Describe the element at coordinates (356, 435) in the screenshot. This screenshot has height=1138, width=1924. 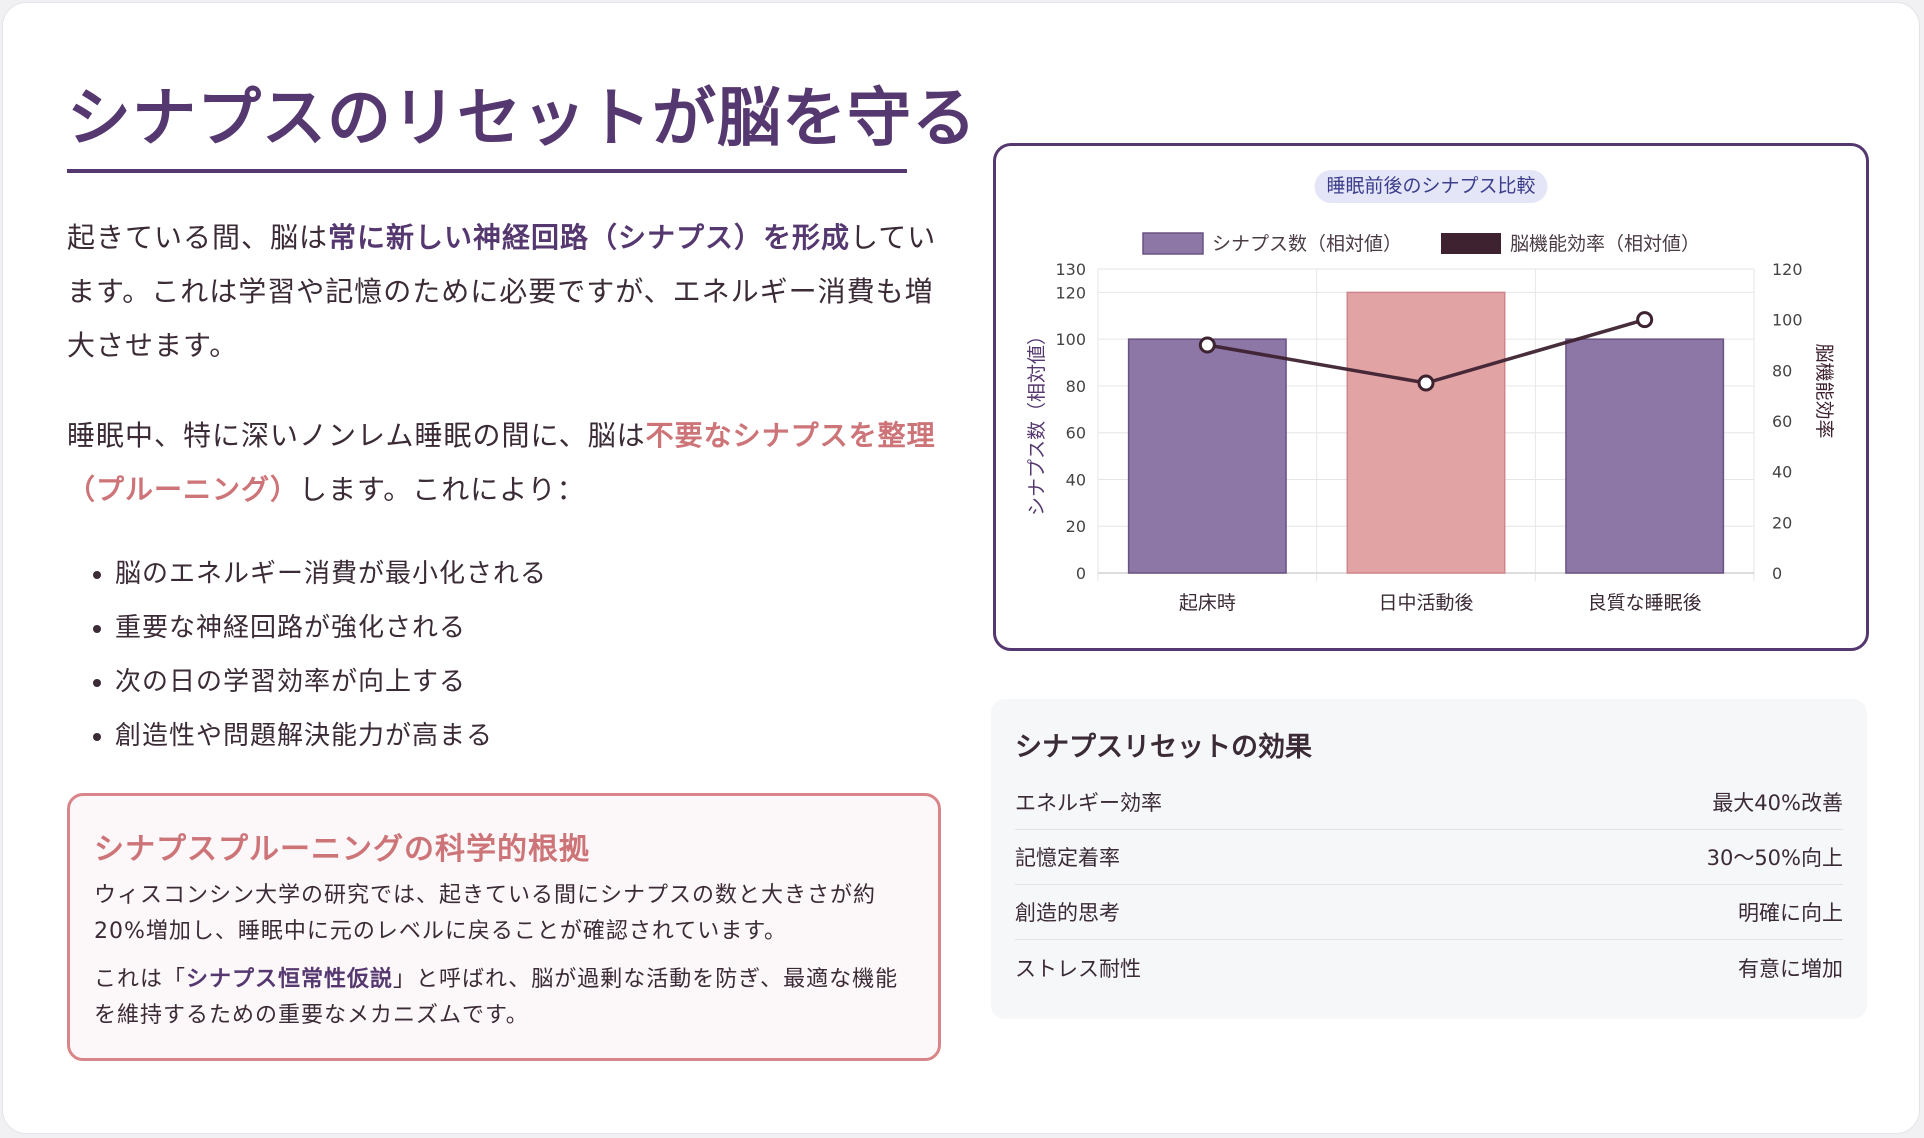
I see `sleep-text-pre: 睡眠中、特に深いノンレム睡眠の間に、脳は` at that location.